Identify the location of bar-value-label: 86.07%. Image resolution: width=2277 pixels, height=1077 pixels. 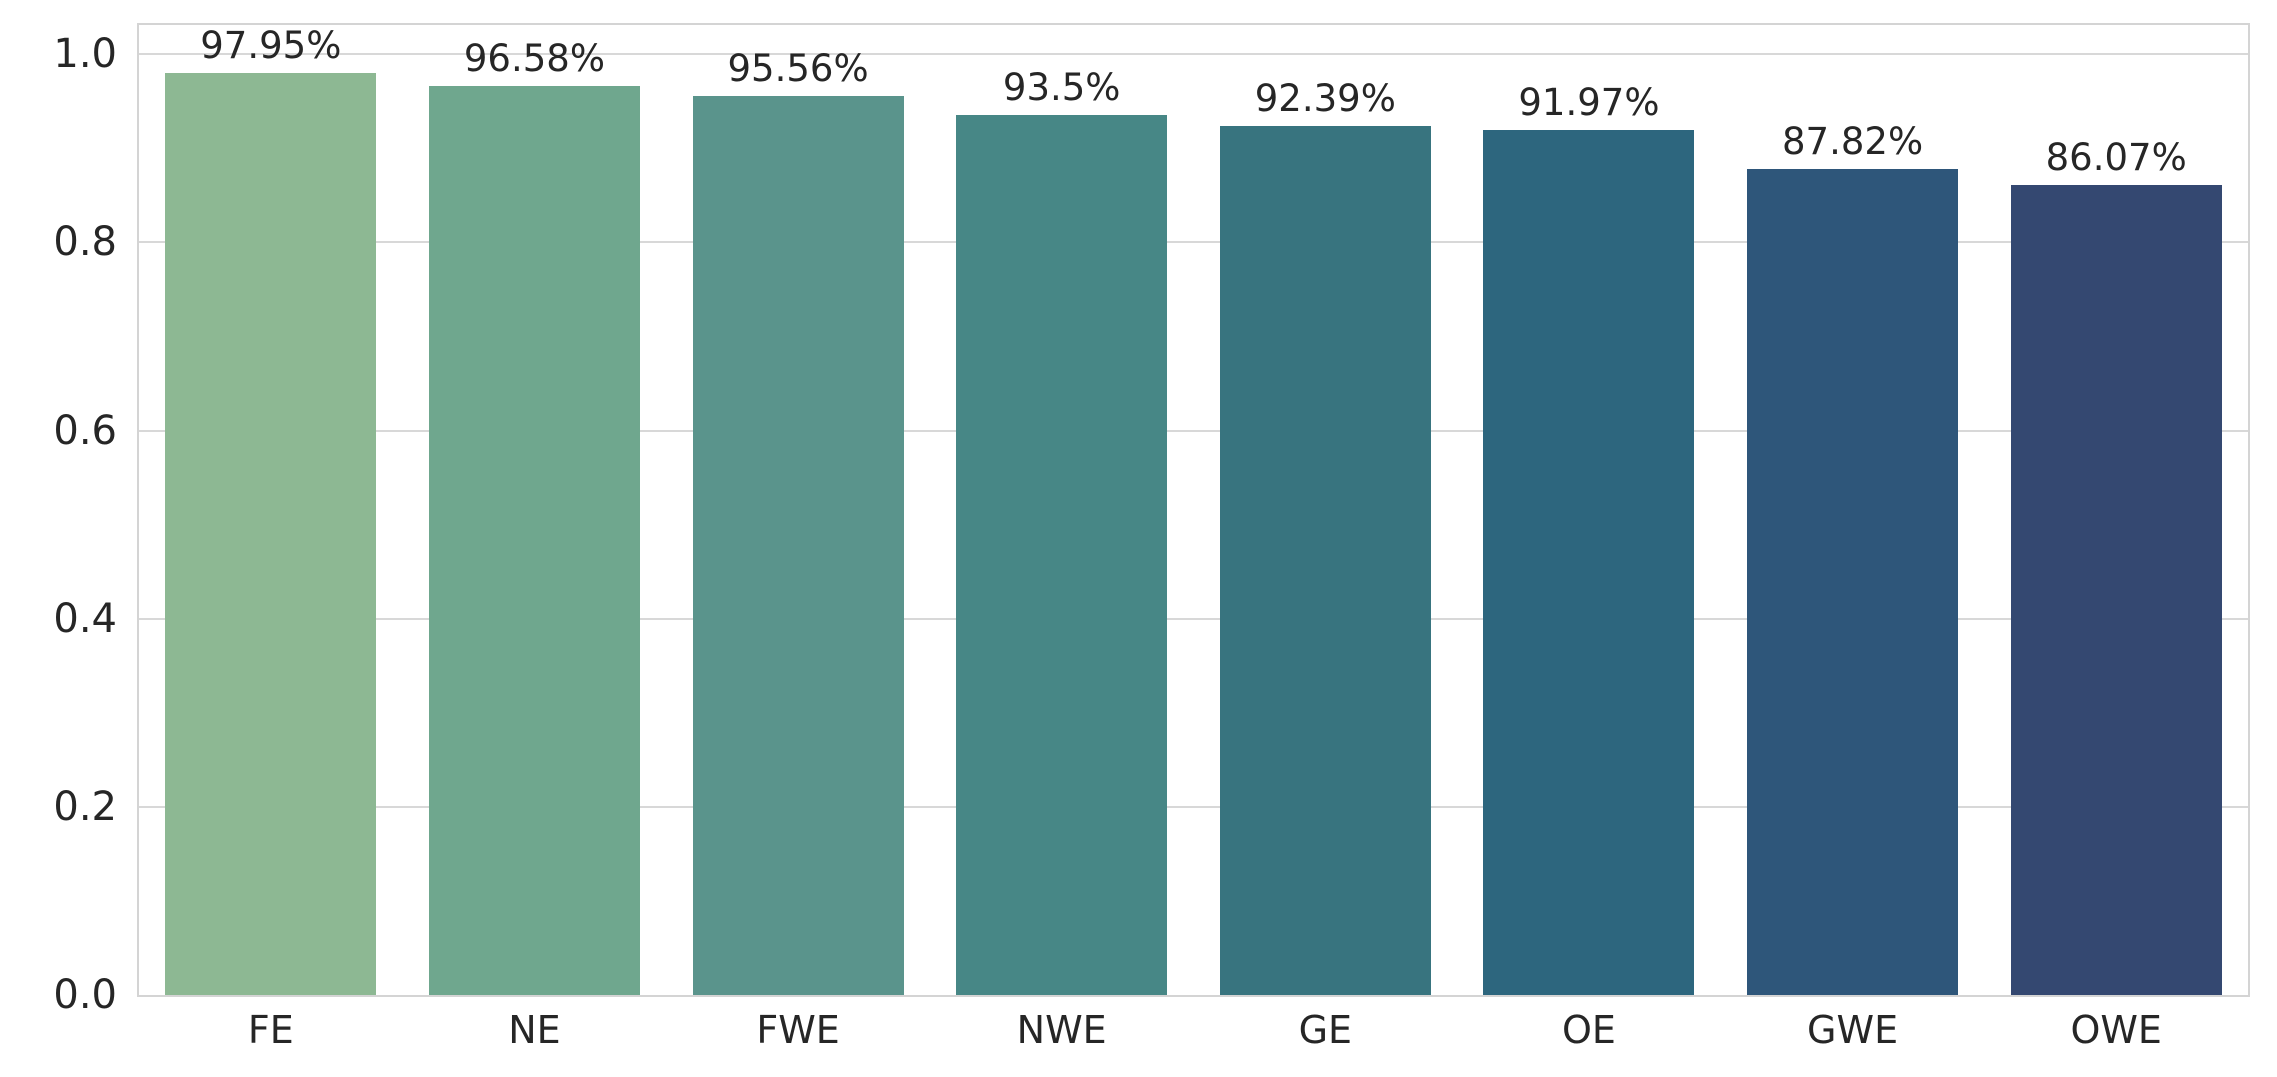
(2116, 158).